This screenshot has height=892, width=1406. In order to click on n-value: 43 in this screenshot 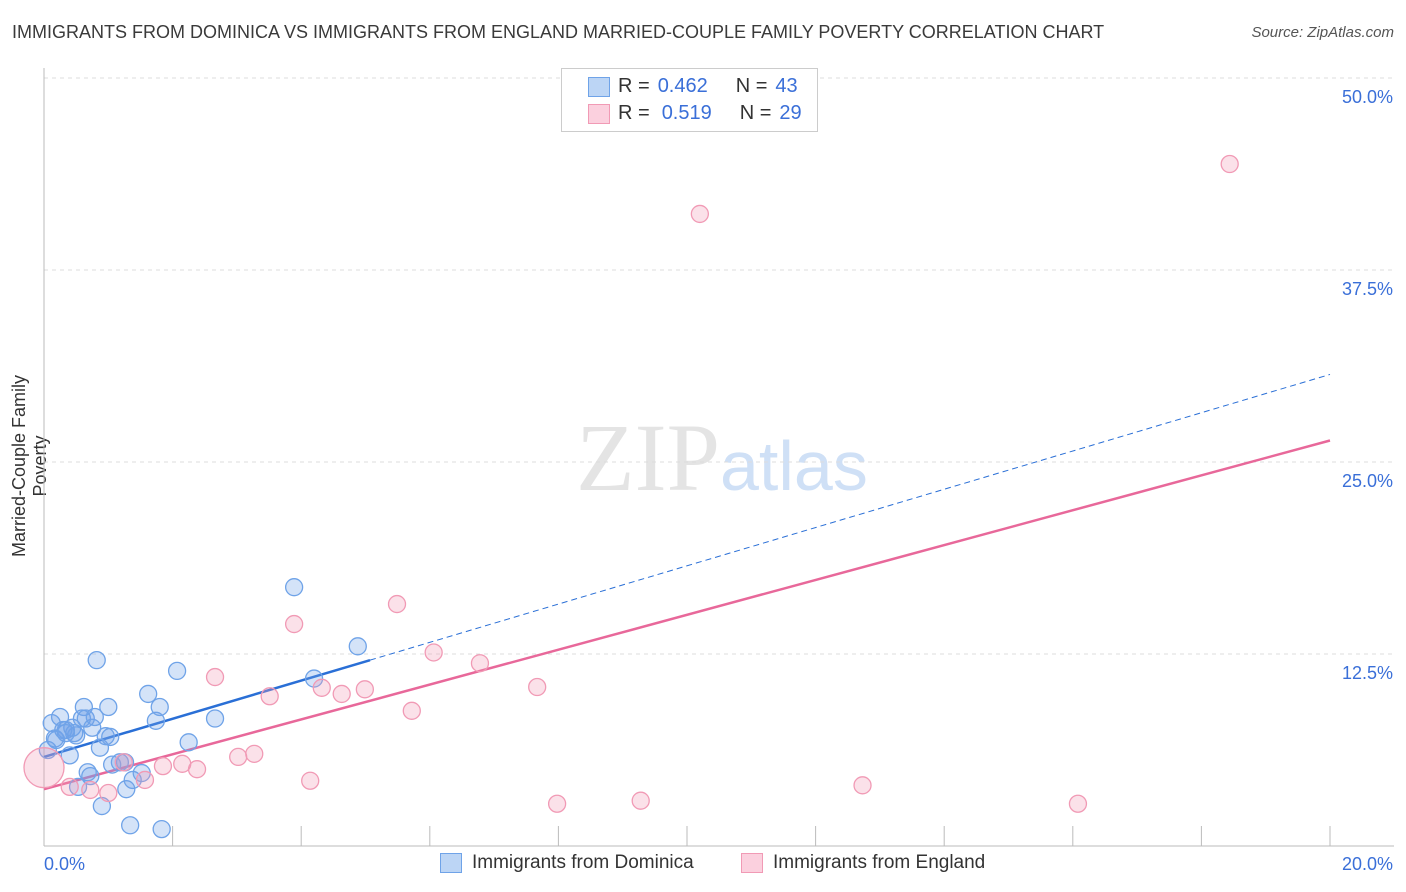, I will do `click(786, 86)`.